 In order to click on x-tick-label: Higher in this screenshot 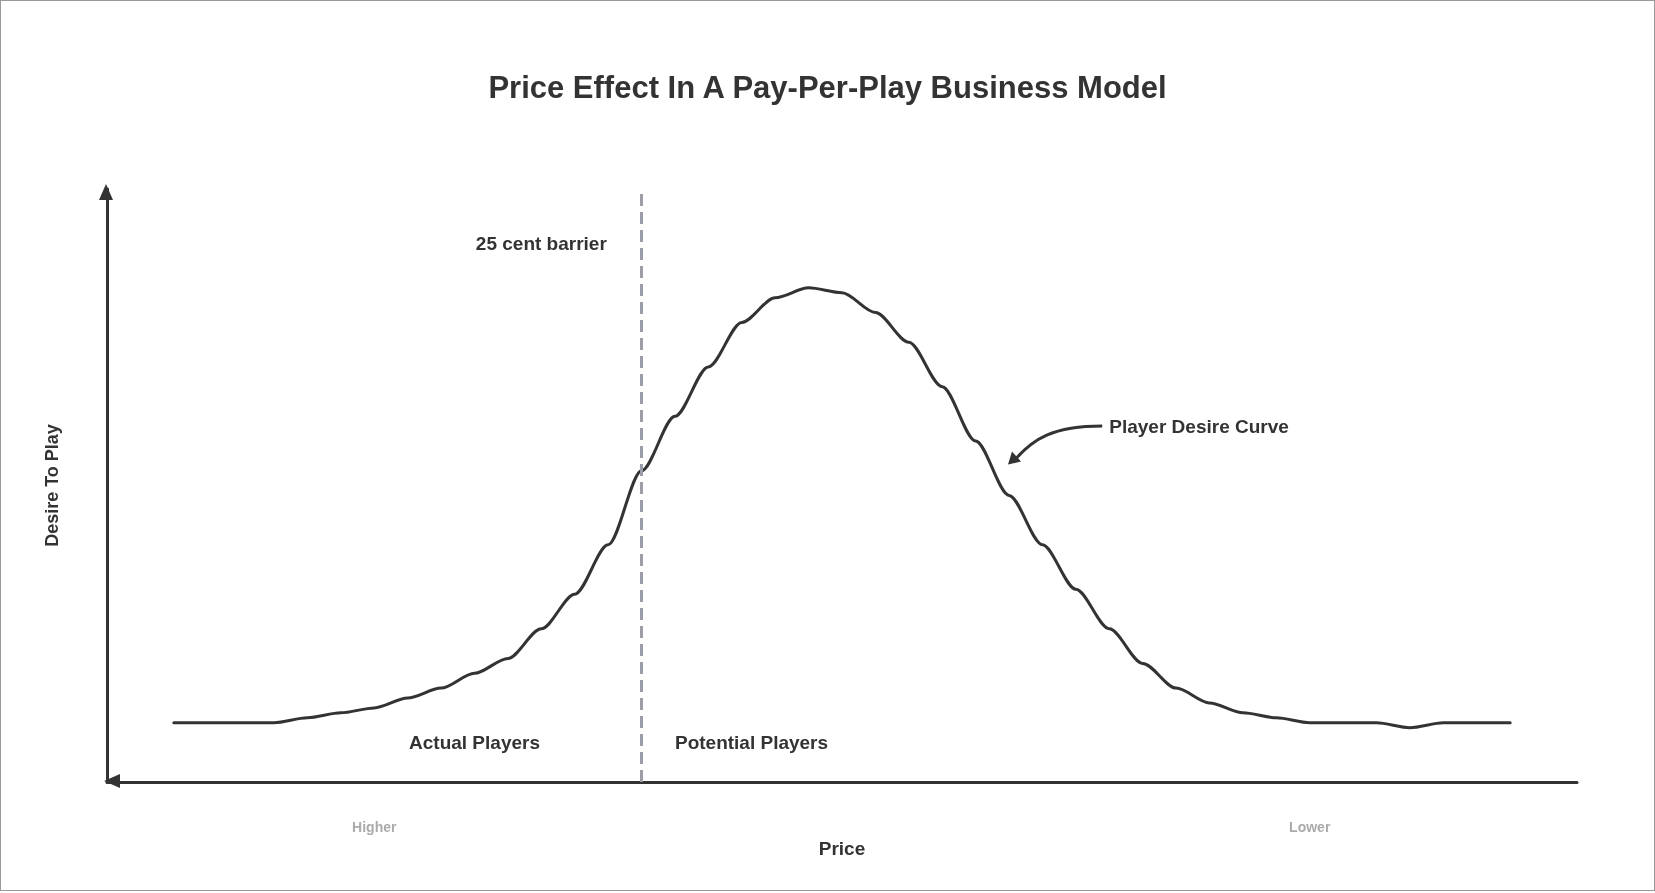, I will do `click(374, 827)`.